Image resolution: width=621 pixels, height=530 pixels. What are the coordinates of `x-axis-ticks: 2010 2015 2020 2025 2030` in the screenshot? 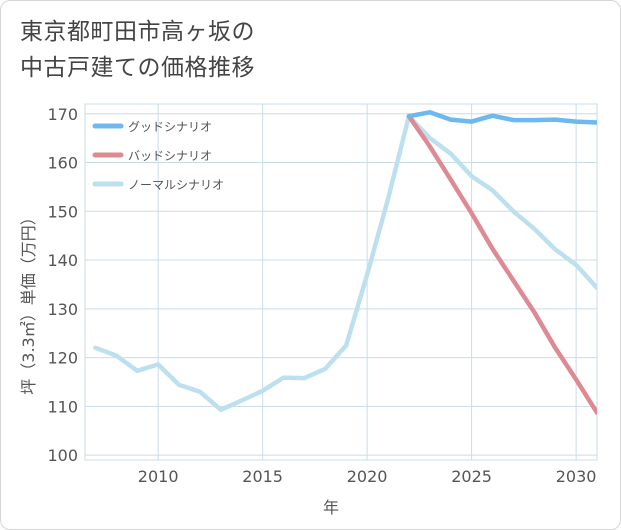 It's located at (367, 476).